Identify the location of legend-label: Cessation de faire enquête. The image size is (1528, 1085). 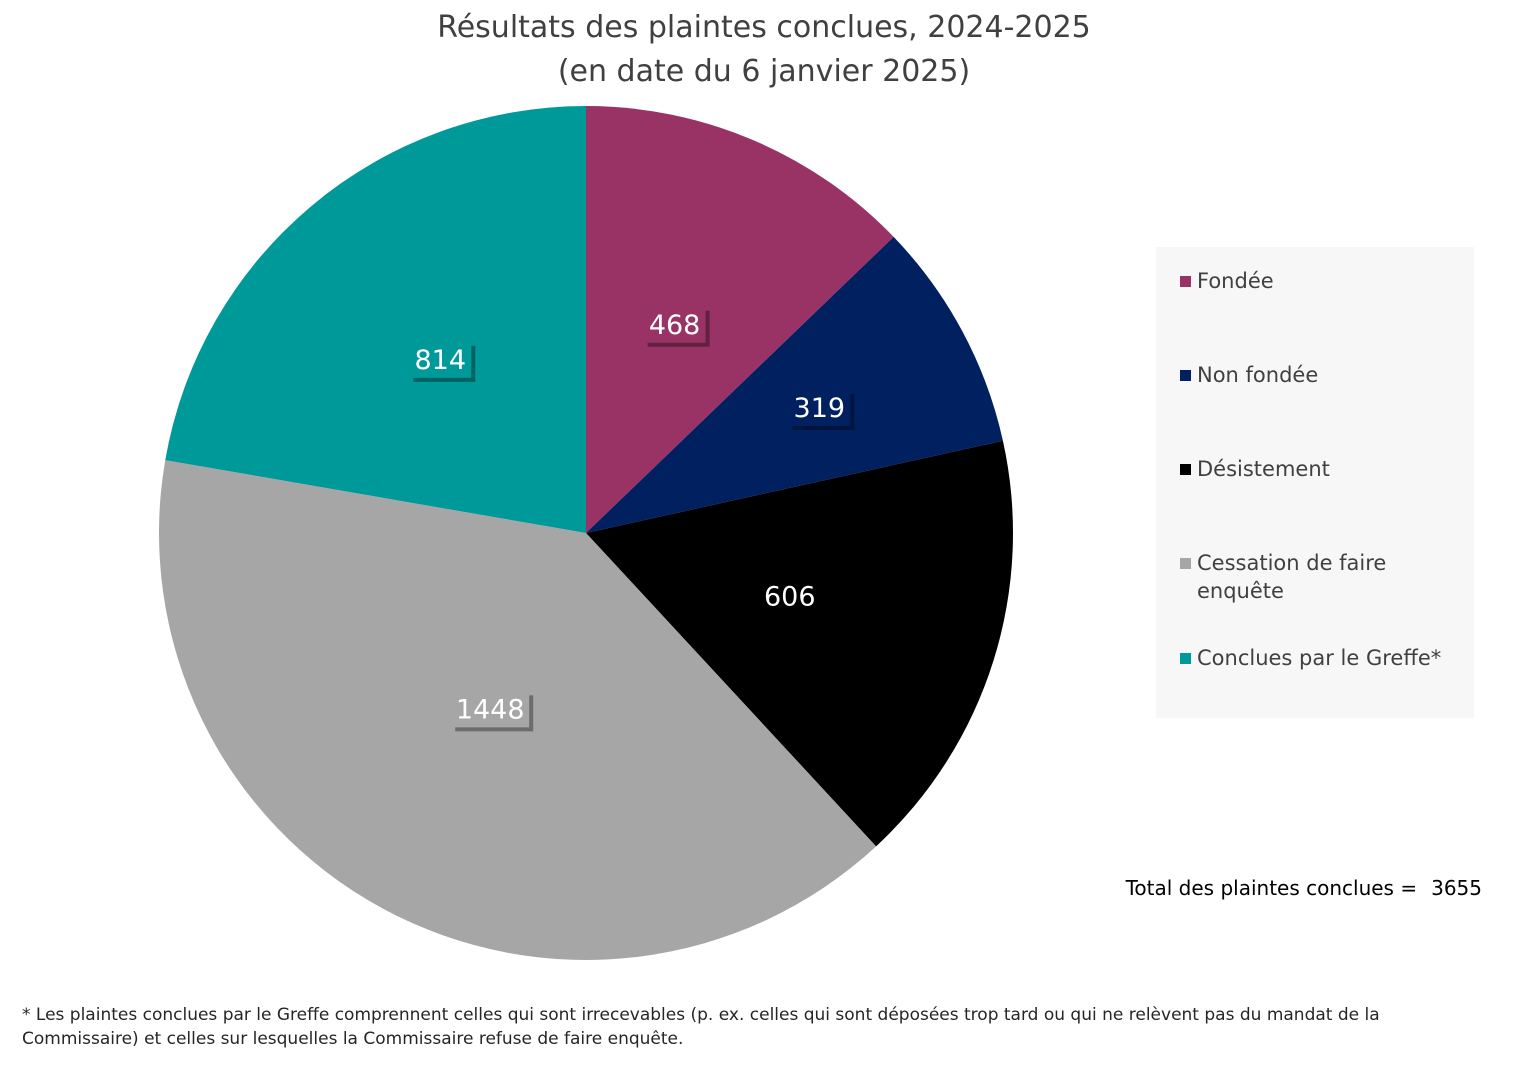
(1292, 577).